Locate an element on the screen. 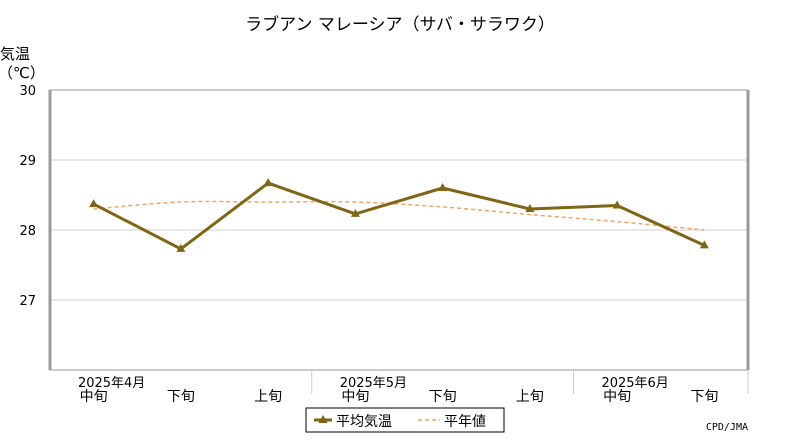 The width and height of the screenshot is (800, 440). legend: 平均気温 平年値 is located at coordinates (405, 420).